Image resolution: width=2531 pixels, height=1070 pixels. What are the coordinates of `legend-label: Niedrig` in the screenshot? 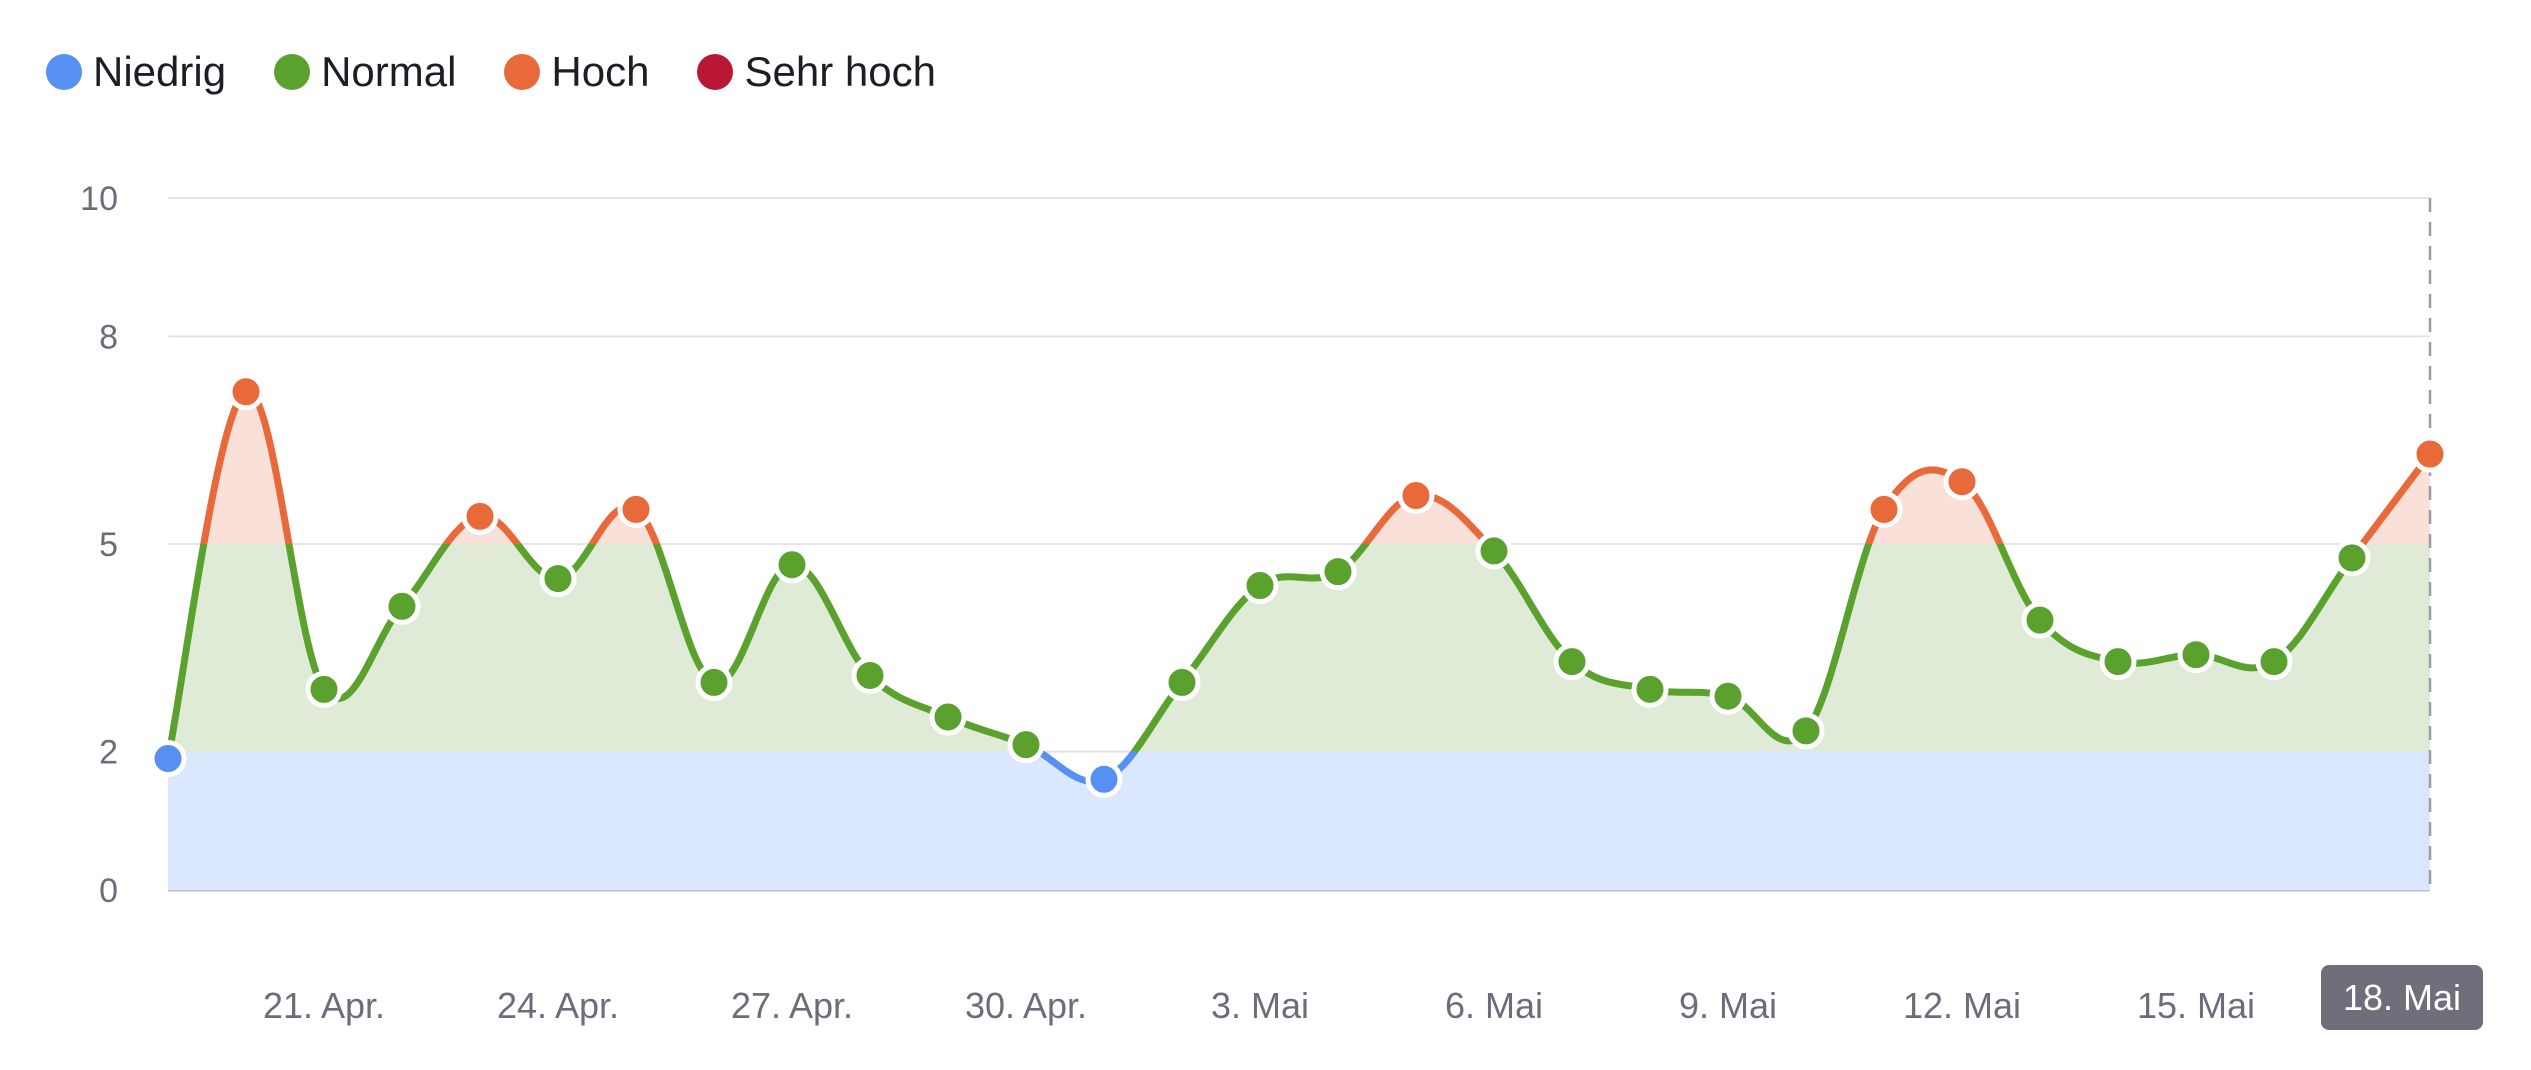 It's located at (160, 71).